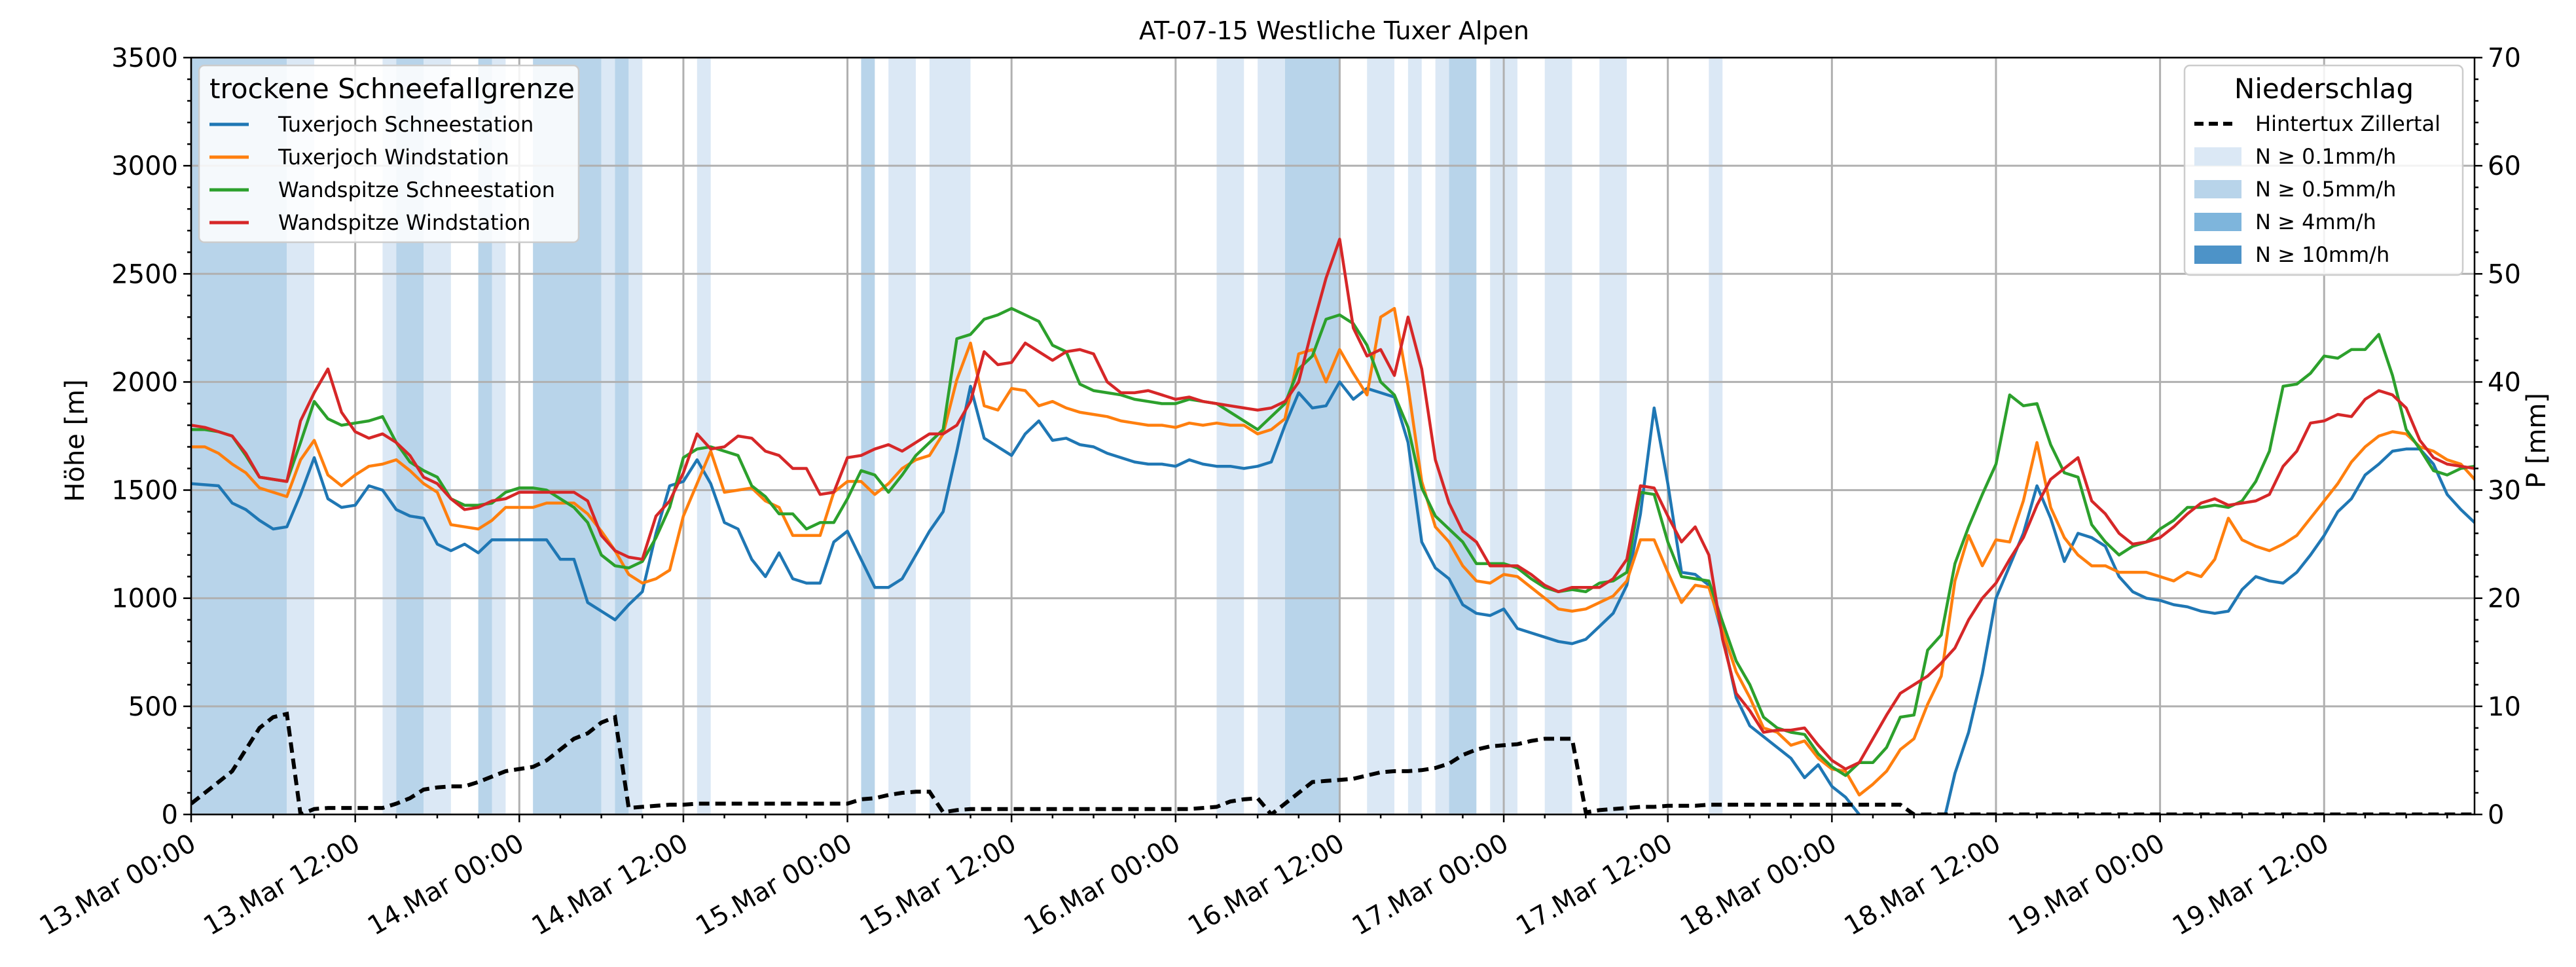  I want to click on y-tick-label: 0, so click(170, 815).